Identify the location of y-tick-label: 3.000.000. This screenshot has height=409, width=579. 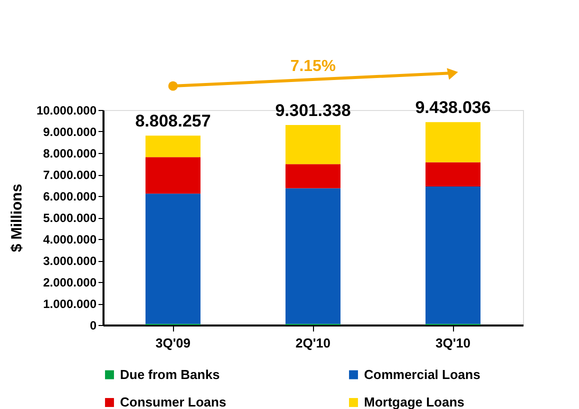
(70, 261).